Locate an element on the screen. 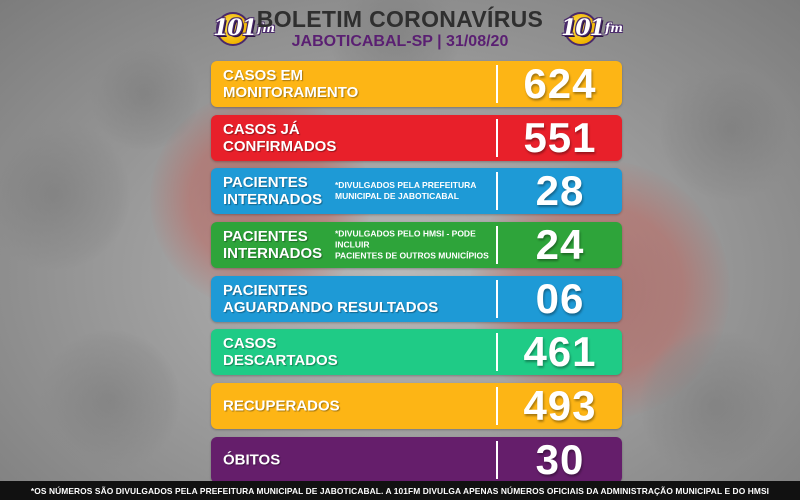  stat-value: 551 is located at coordinates (560, 137).